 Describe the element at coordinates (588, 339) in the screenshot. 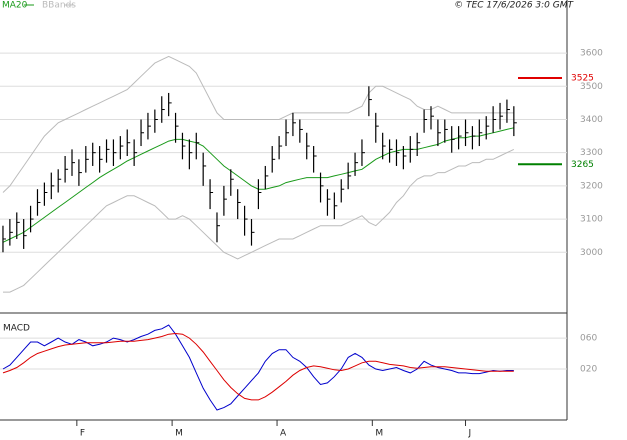

I see `y-tick-label: 060` at that location.